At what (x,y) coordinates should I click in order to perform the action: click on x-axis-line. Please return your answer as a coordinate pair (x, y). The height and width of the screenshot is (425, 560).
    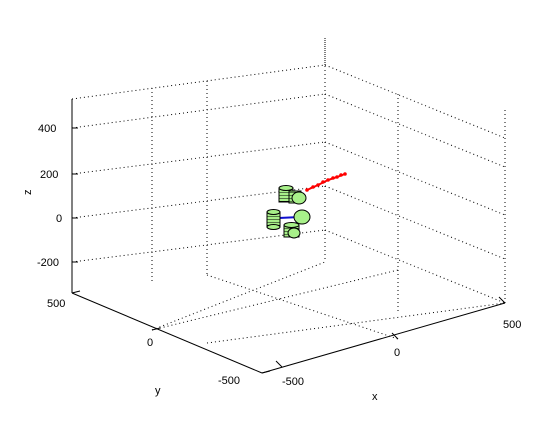
    Looking at the image, I should click on (383, 338).